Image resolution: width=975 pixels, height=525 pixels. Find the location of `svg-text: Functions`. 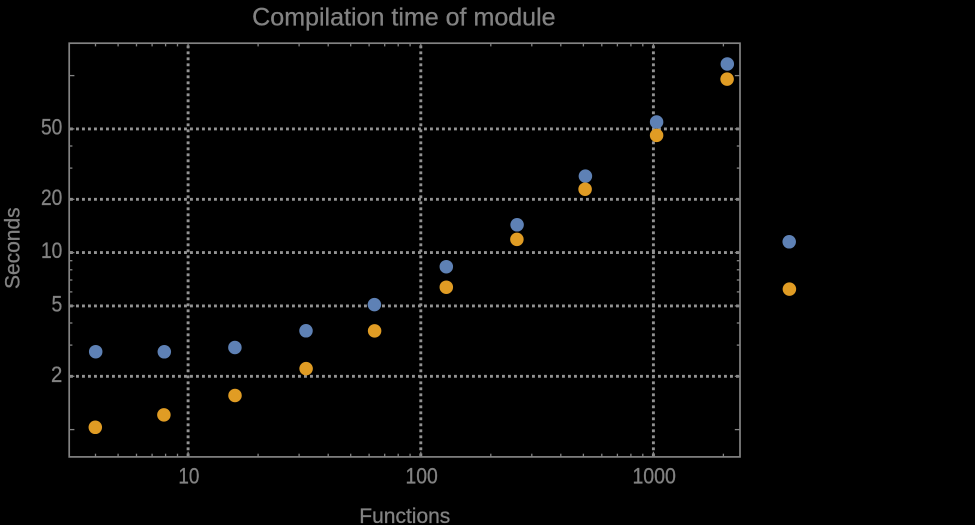

svg-text: Functions is located at coordinates (404, 515).